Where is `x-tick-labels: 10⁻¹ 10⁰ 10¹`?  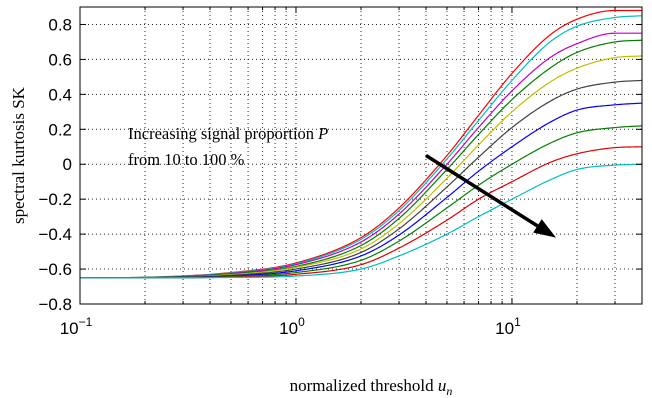
x-tick-labels: 10⁻¹ 10⁰ 10¹ is located at coordinates (290, 326).